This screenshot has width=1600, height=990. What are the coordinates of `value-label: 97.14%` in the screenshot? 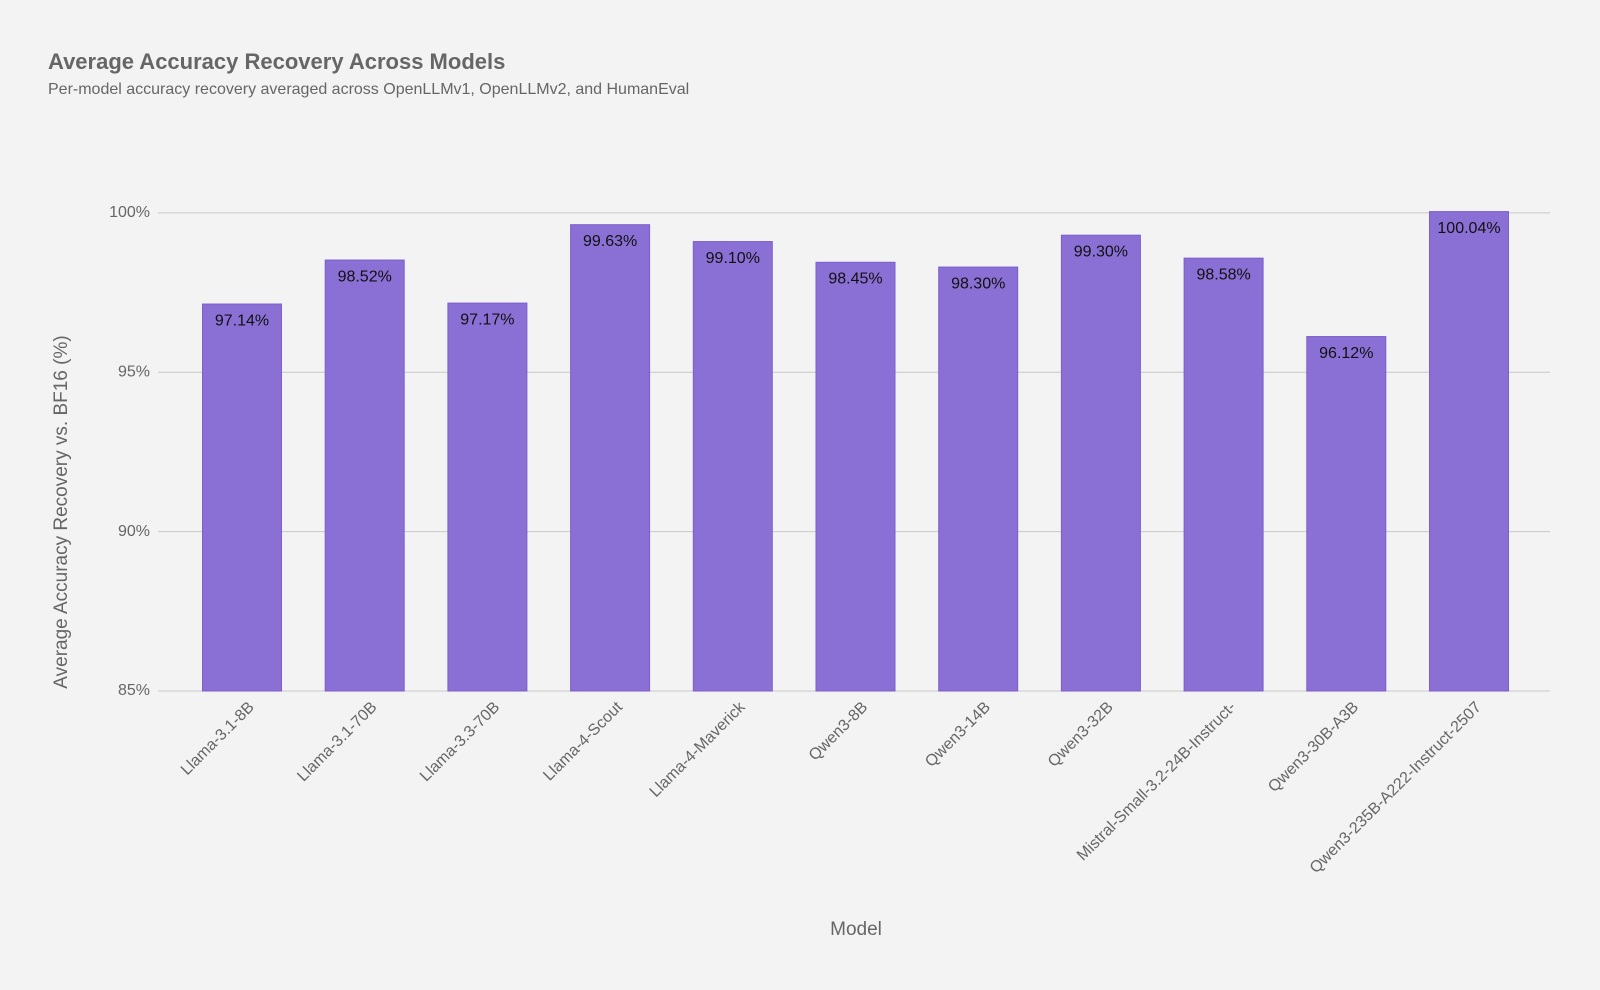 It's located at (242, 320).